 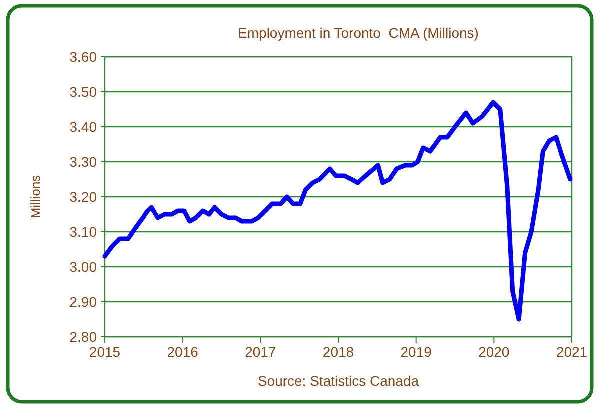 I want to click on y-tick-label: 3.30, so click(x=84, y=162).